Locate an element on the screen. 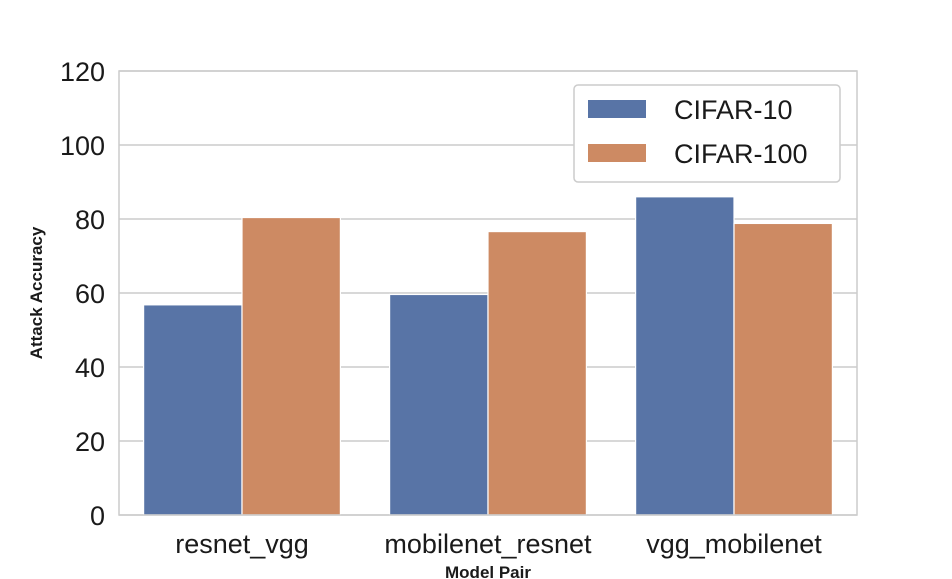 The image size is (952, 579). x-tick-label: vgg_mobilenet is located at coordinates (734, 544).